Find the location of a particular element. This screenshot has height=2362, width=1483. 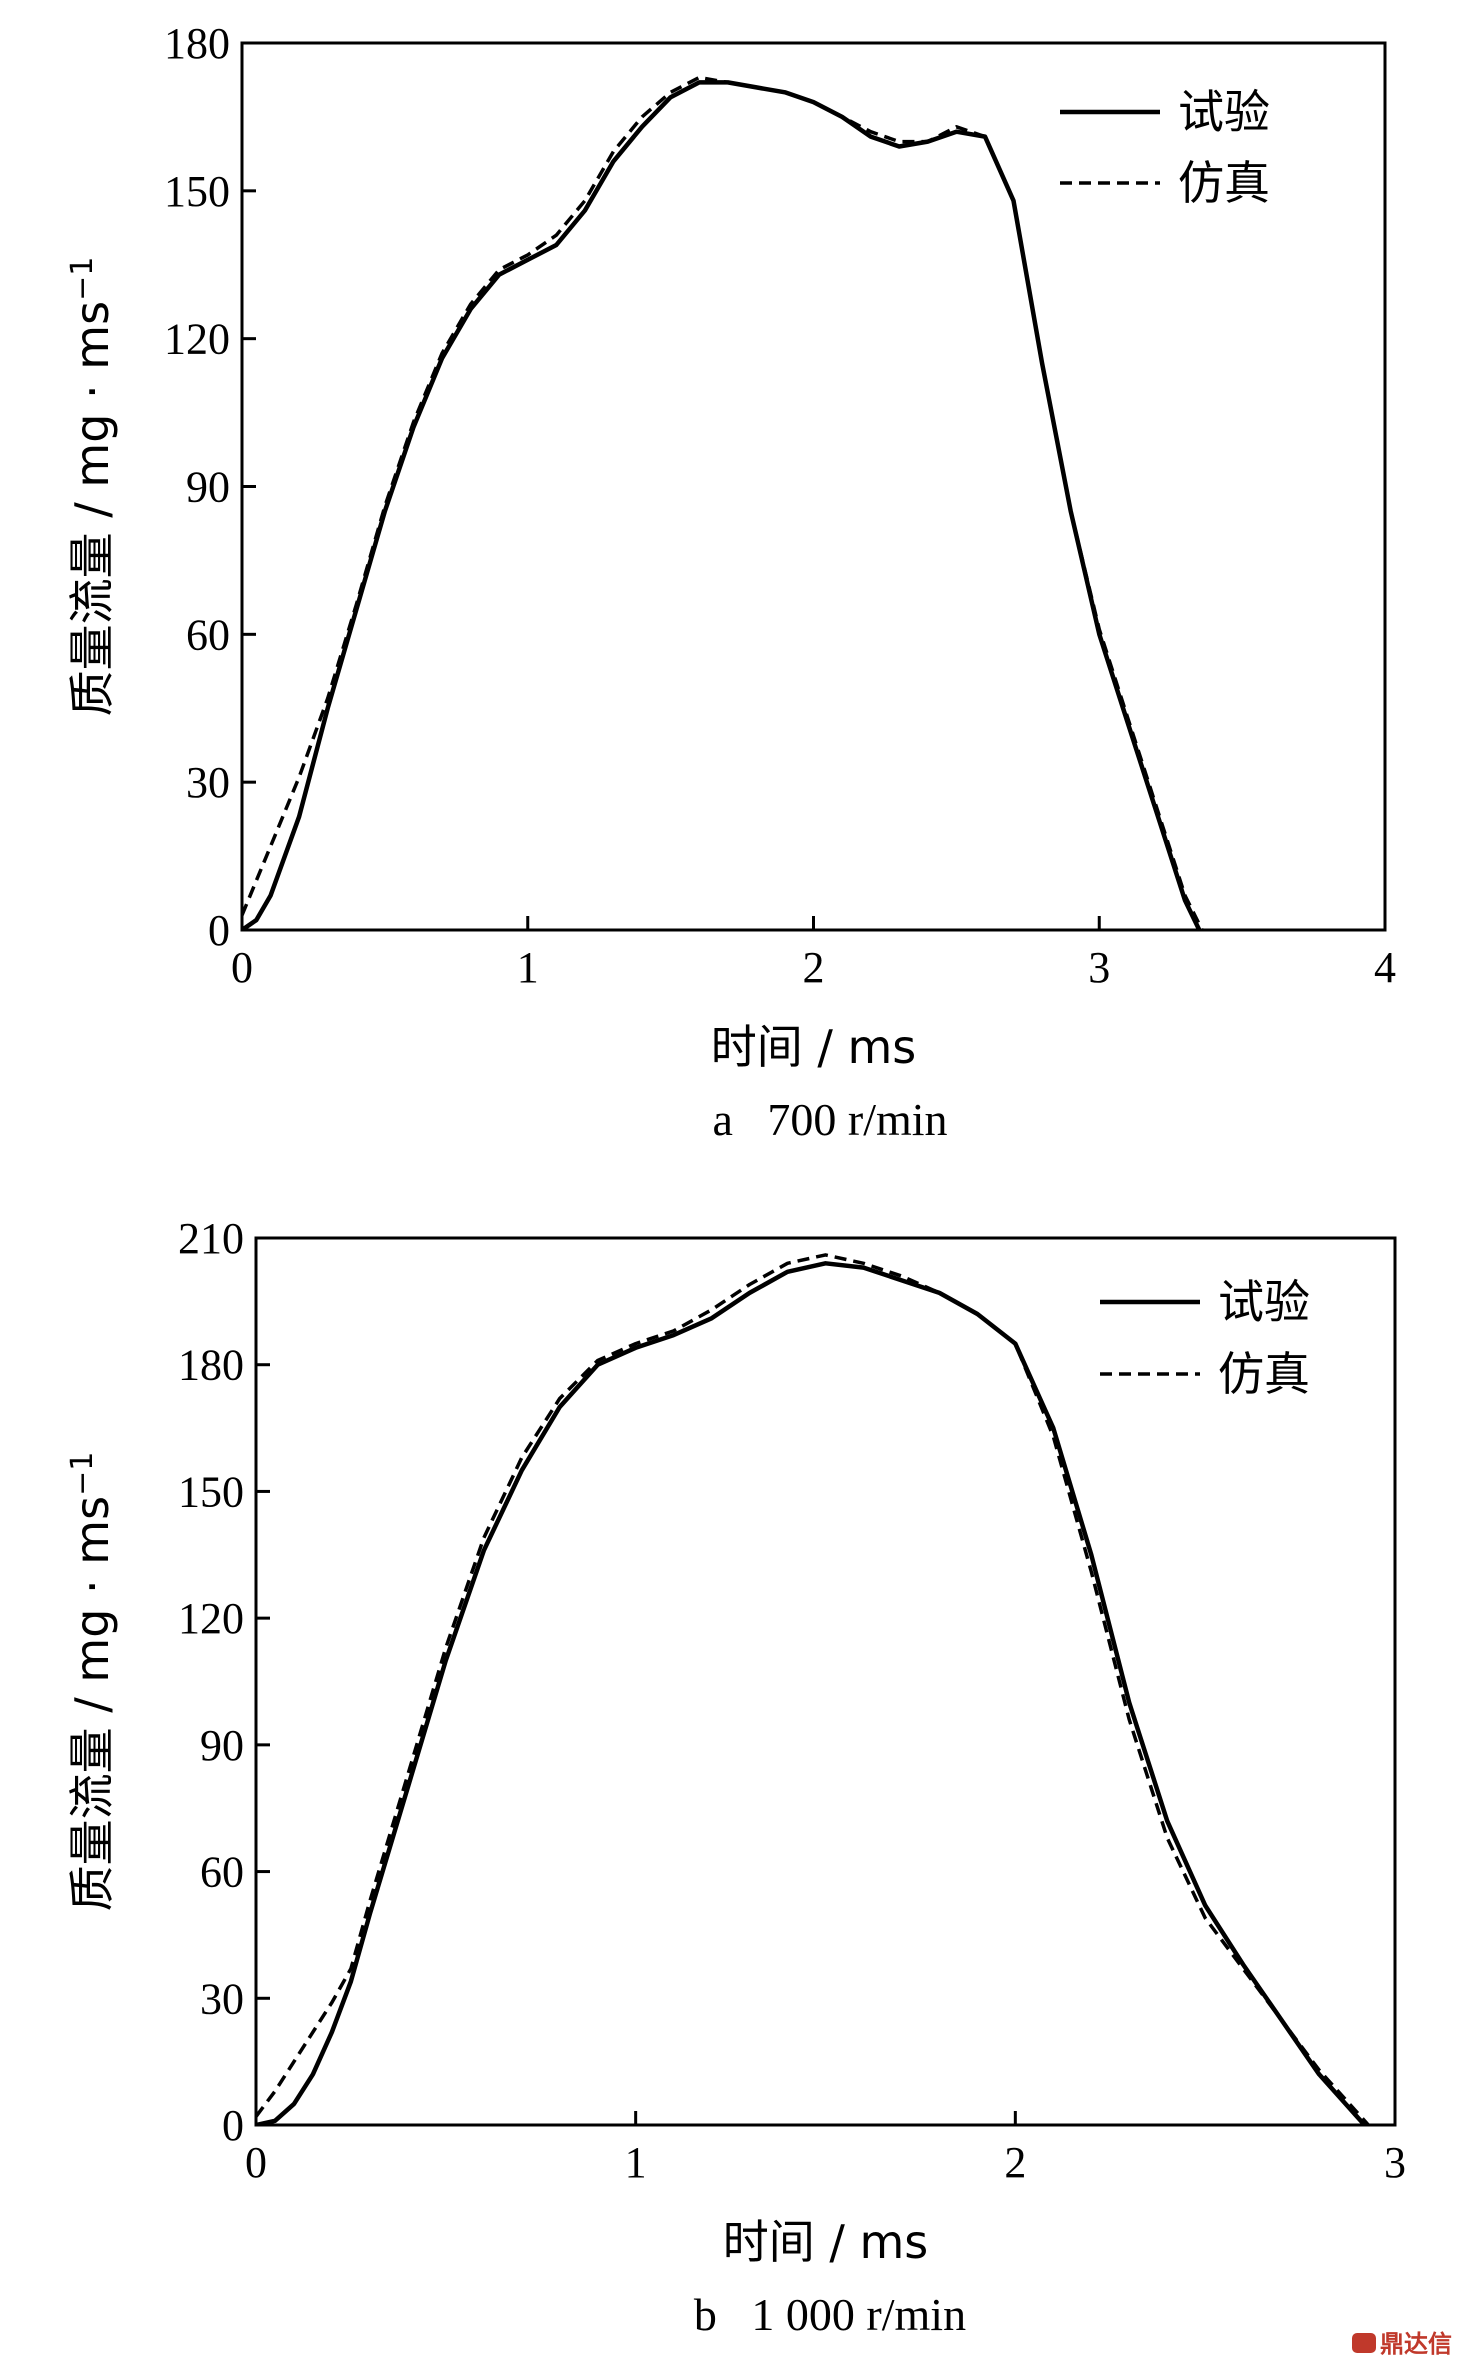

chart-caption: b 1 000 r/min is located at coordinates (830, 2314).